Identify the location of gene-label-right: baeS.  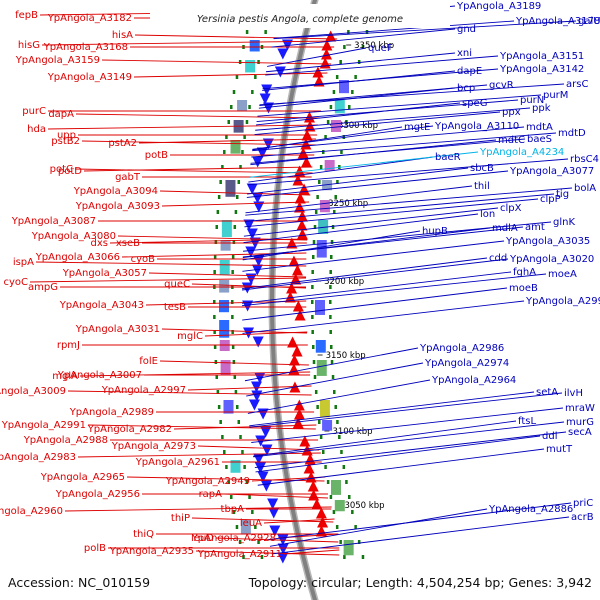
(539, 139).